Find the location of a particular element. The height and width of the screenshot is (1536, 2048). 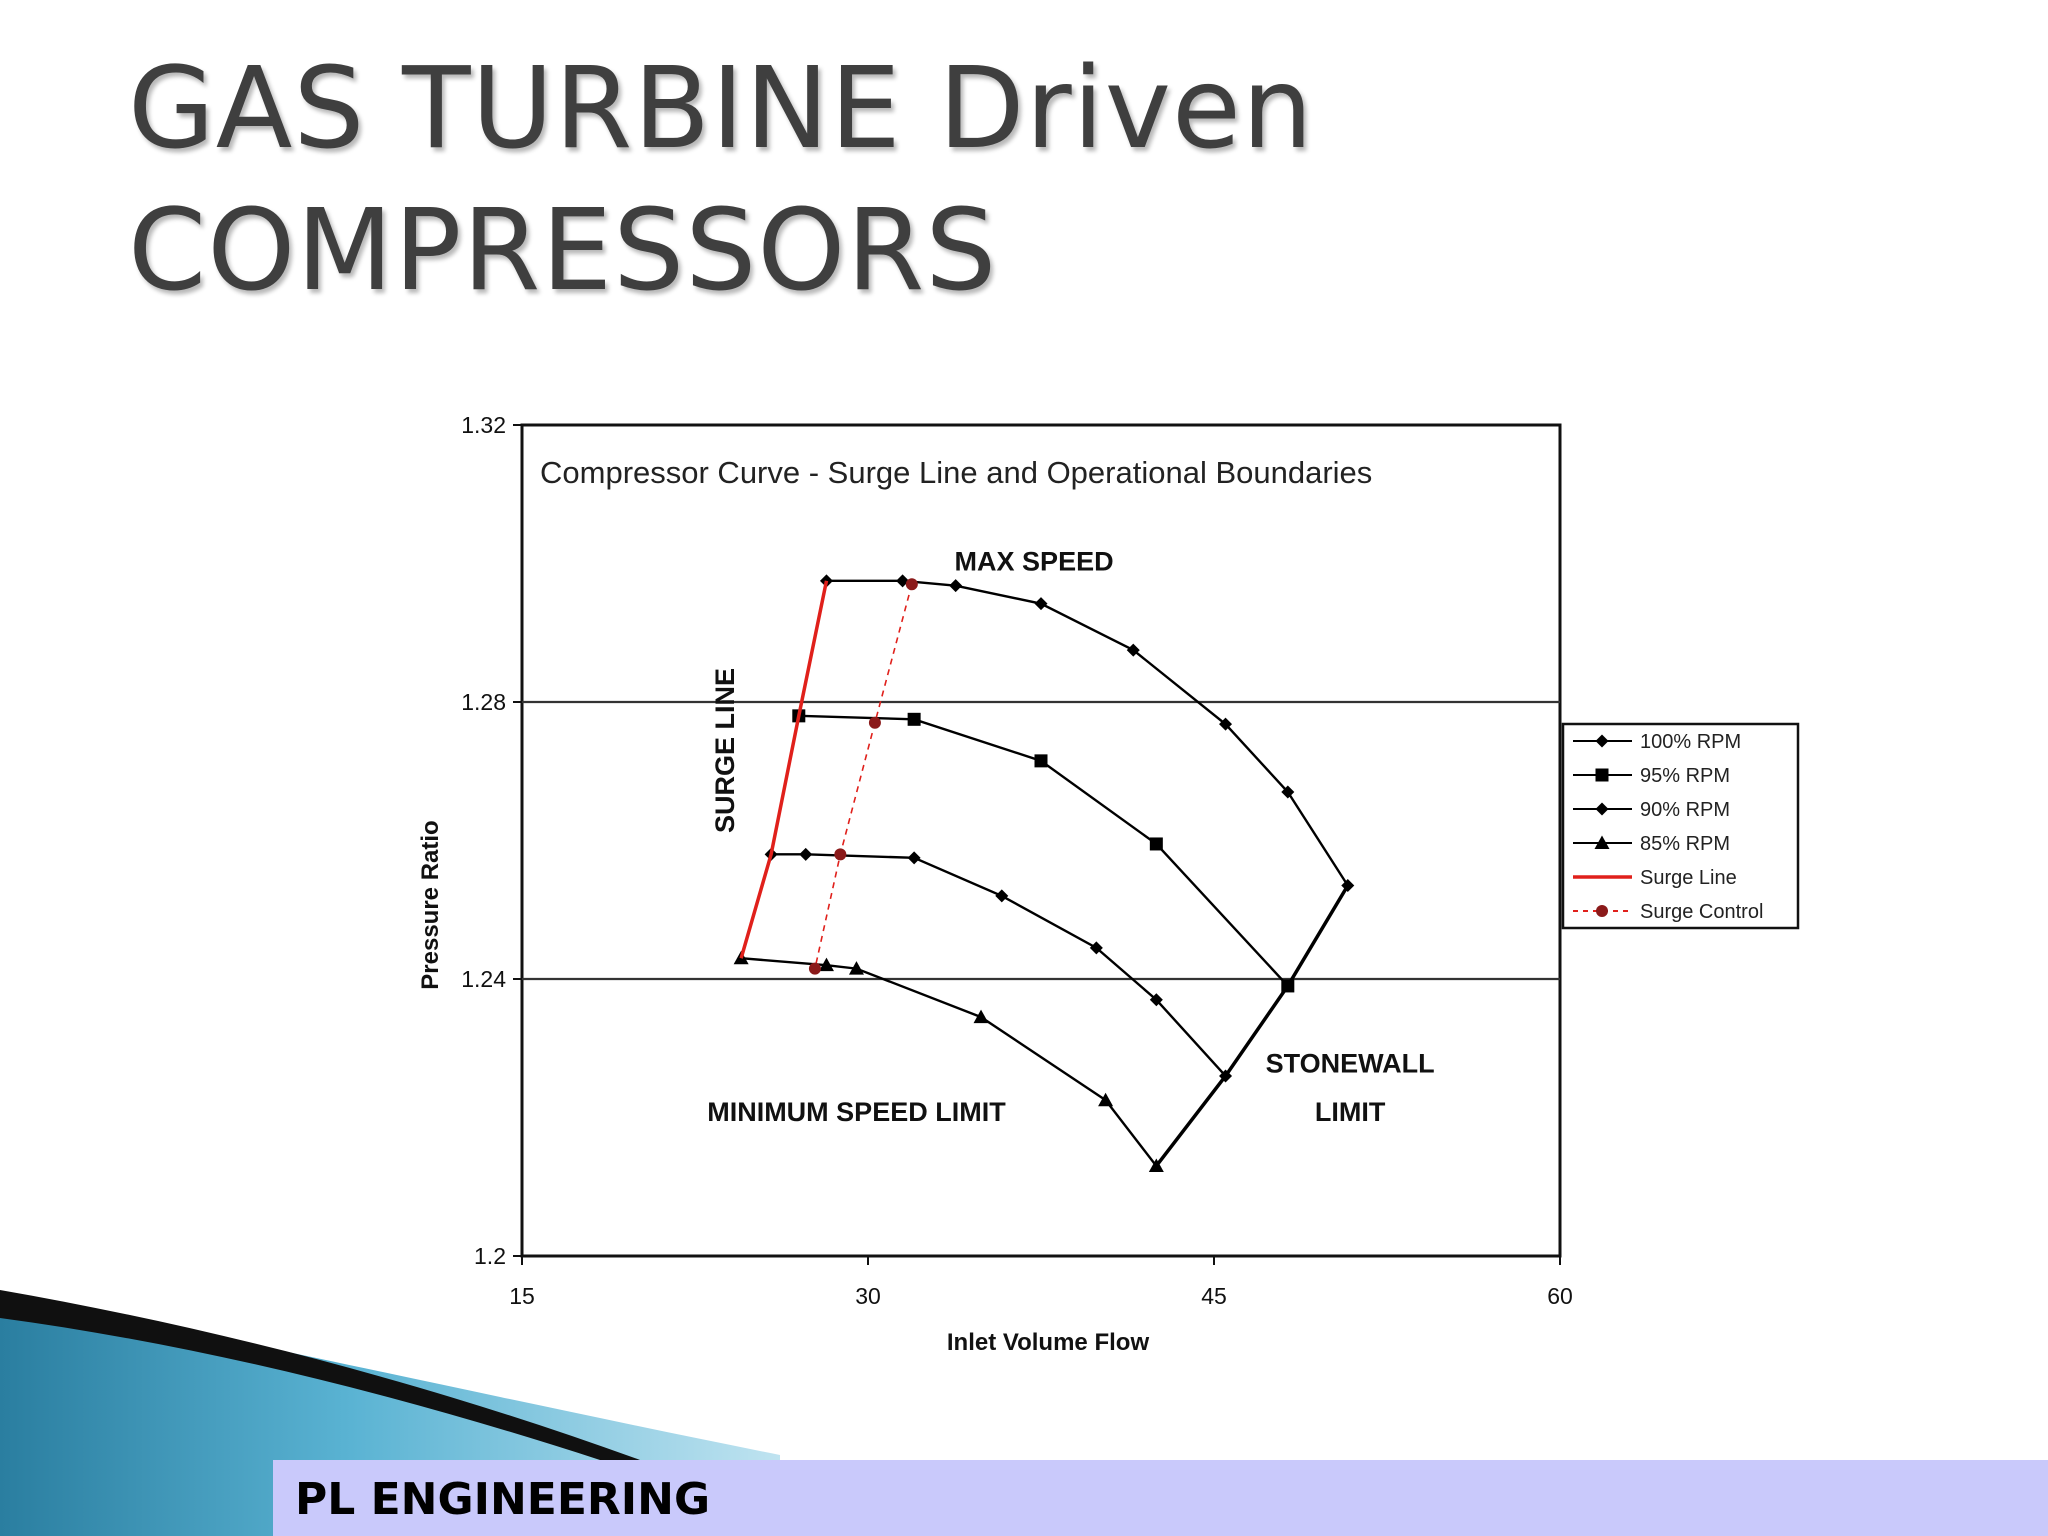

series-lines is located at coordinates (1044, 873).